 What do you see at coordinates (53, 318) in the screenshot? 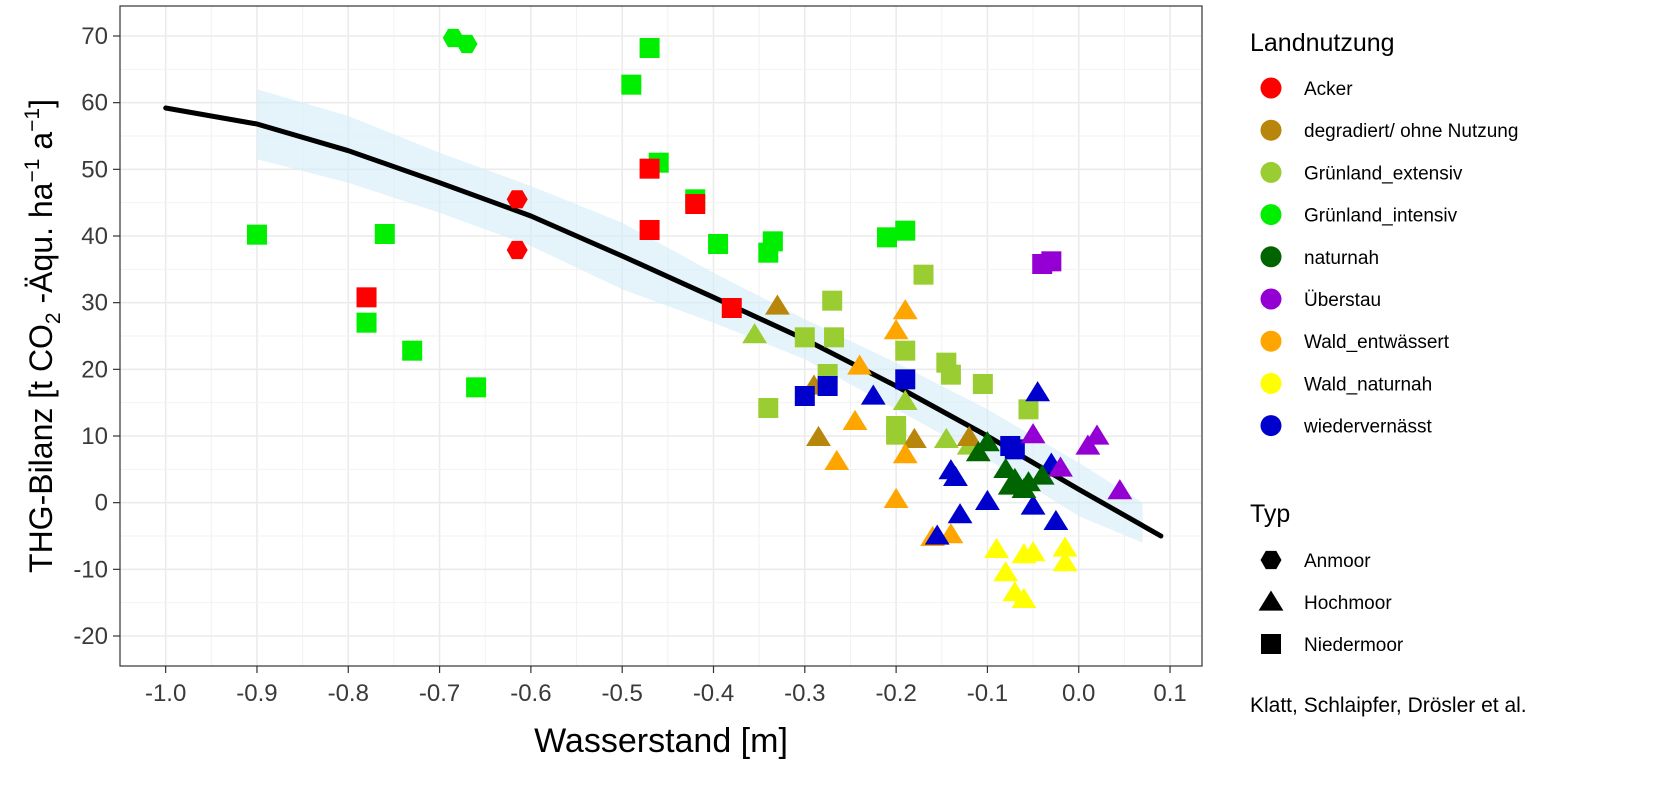
I see `y-axis-label-sub: 2` at bounding box center [53, 318].